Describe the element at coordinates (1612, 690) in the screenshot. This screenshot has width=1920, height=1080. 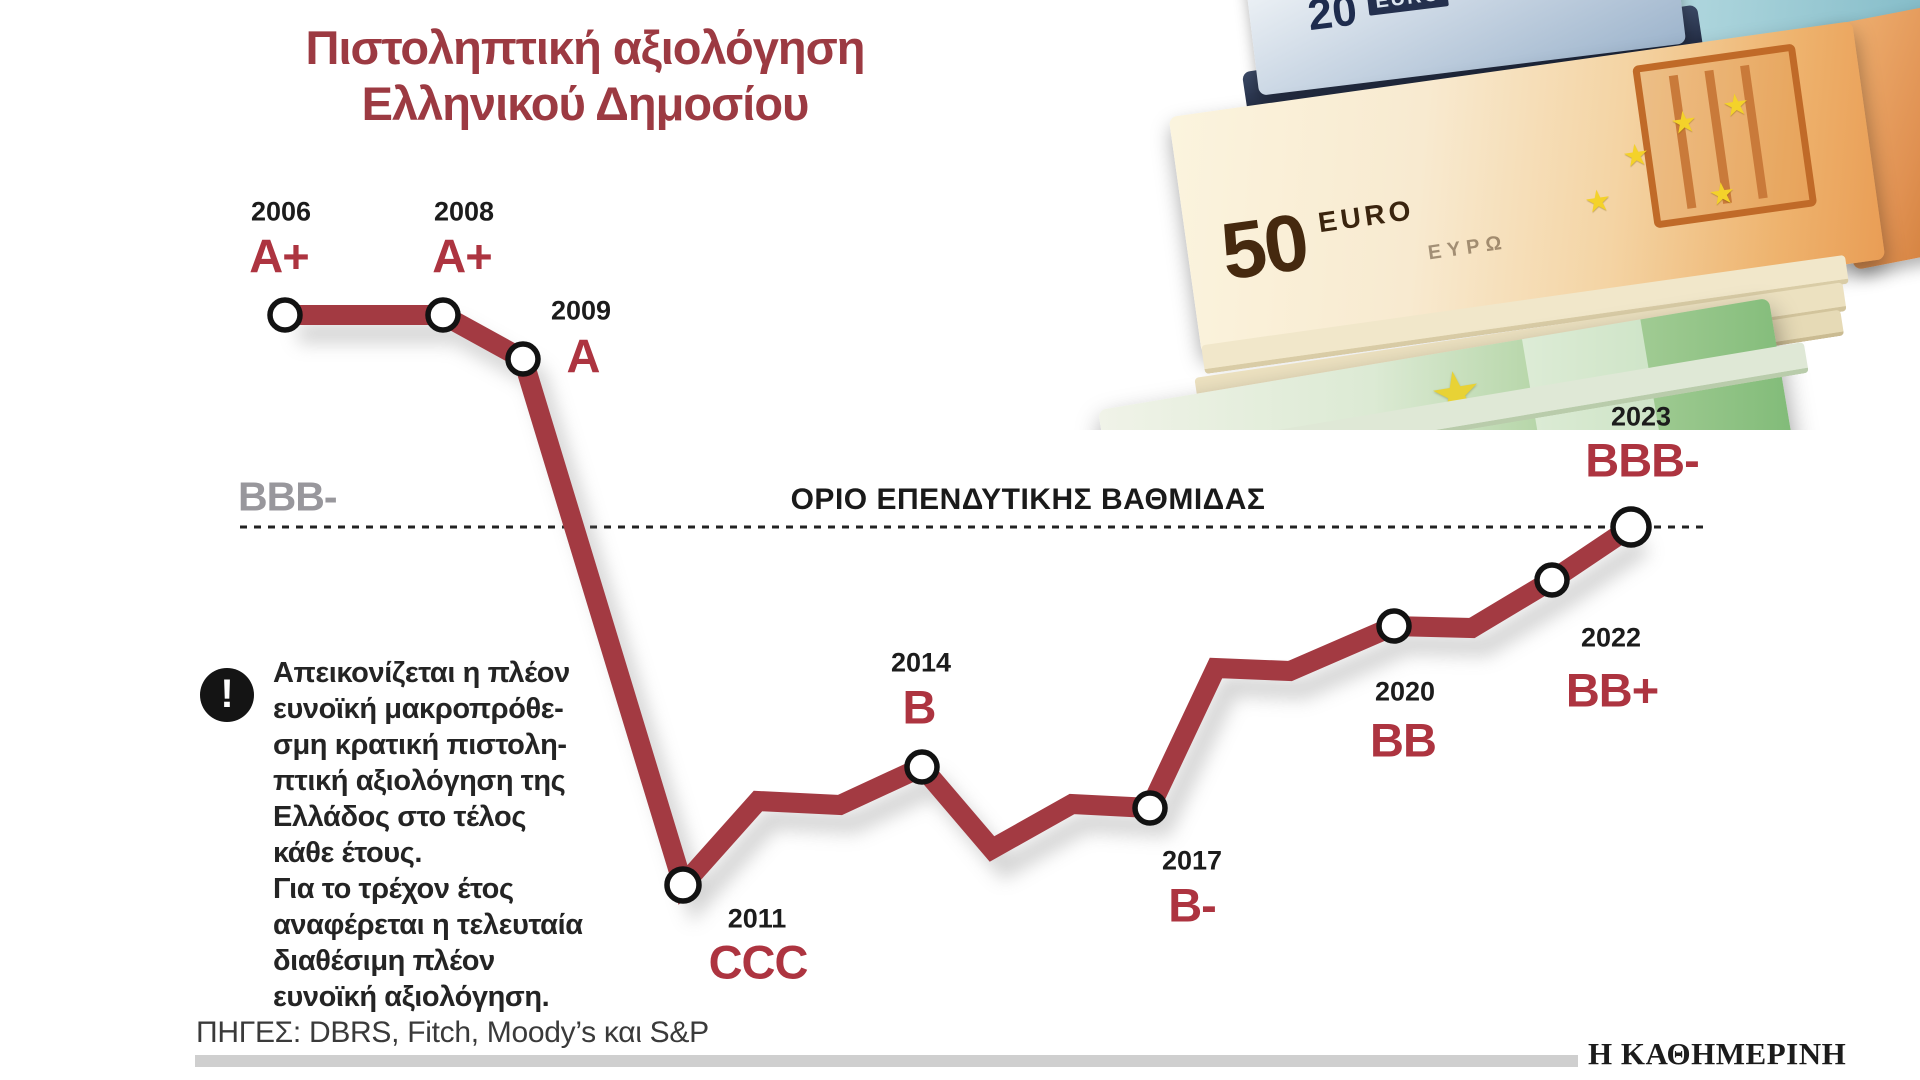
I see `rating-label-2022: BB+` at that location.